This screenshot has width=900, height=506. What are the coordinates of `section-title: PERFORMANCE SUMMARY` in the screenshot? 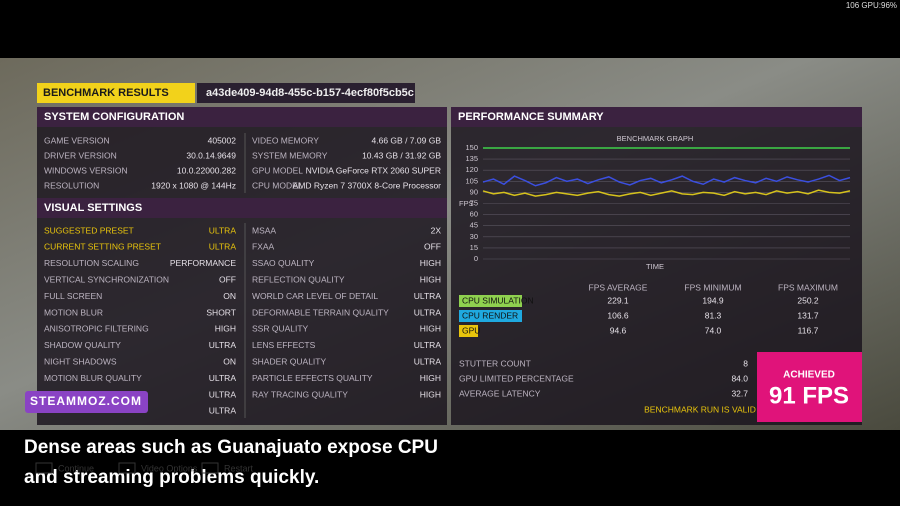 It's located at (531, 117).